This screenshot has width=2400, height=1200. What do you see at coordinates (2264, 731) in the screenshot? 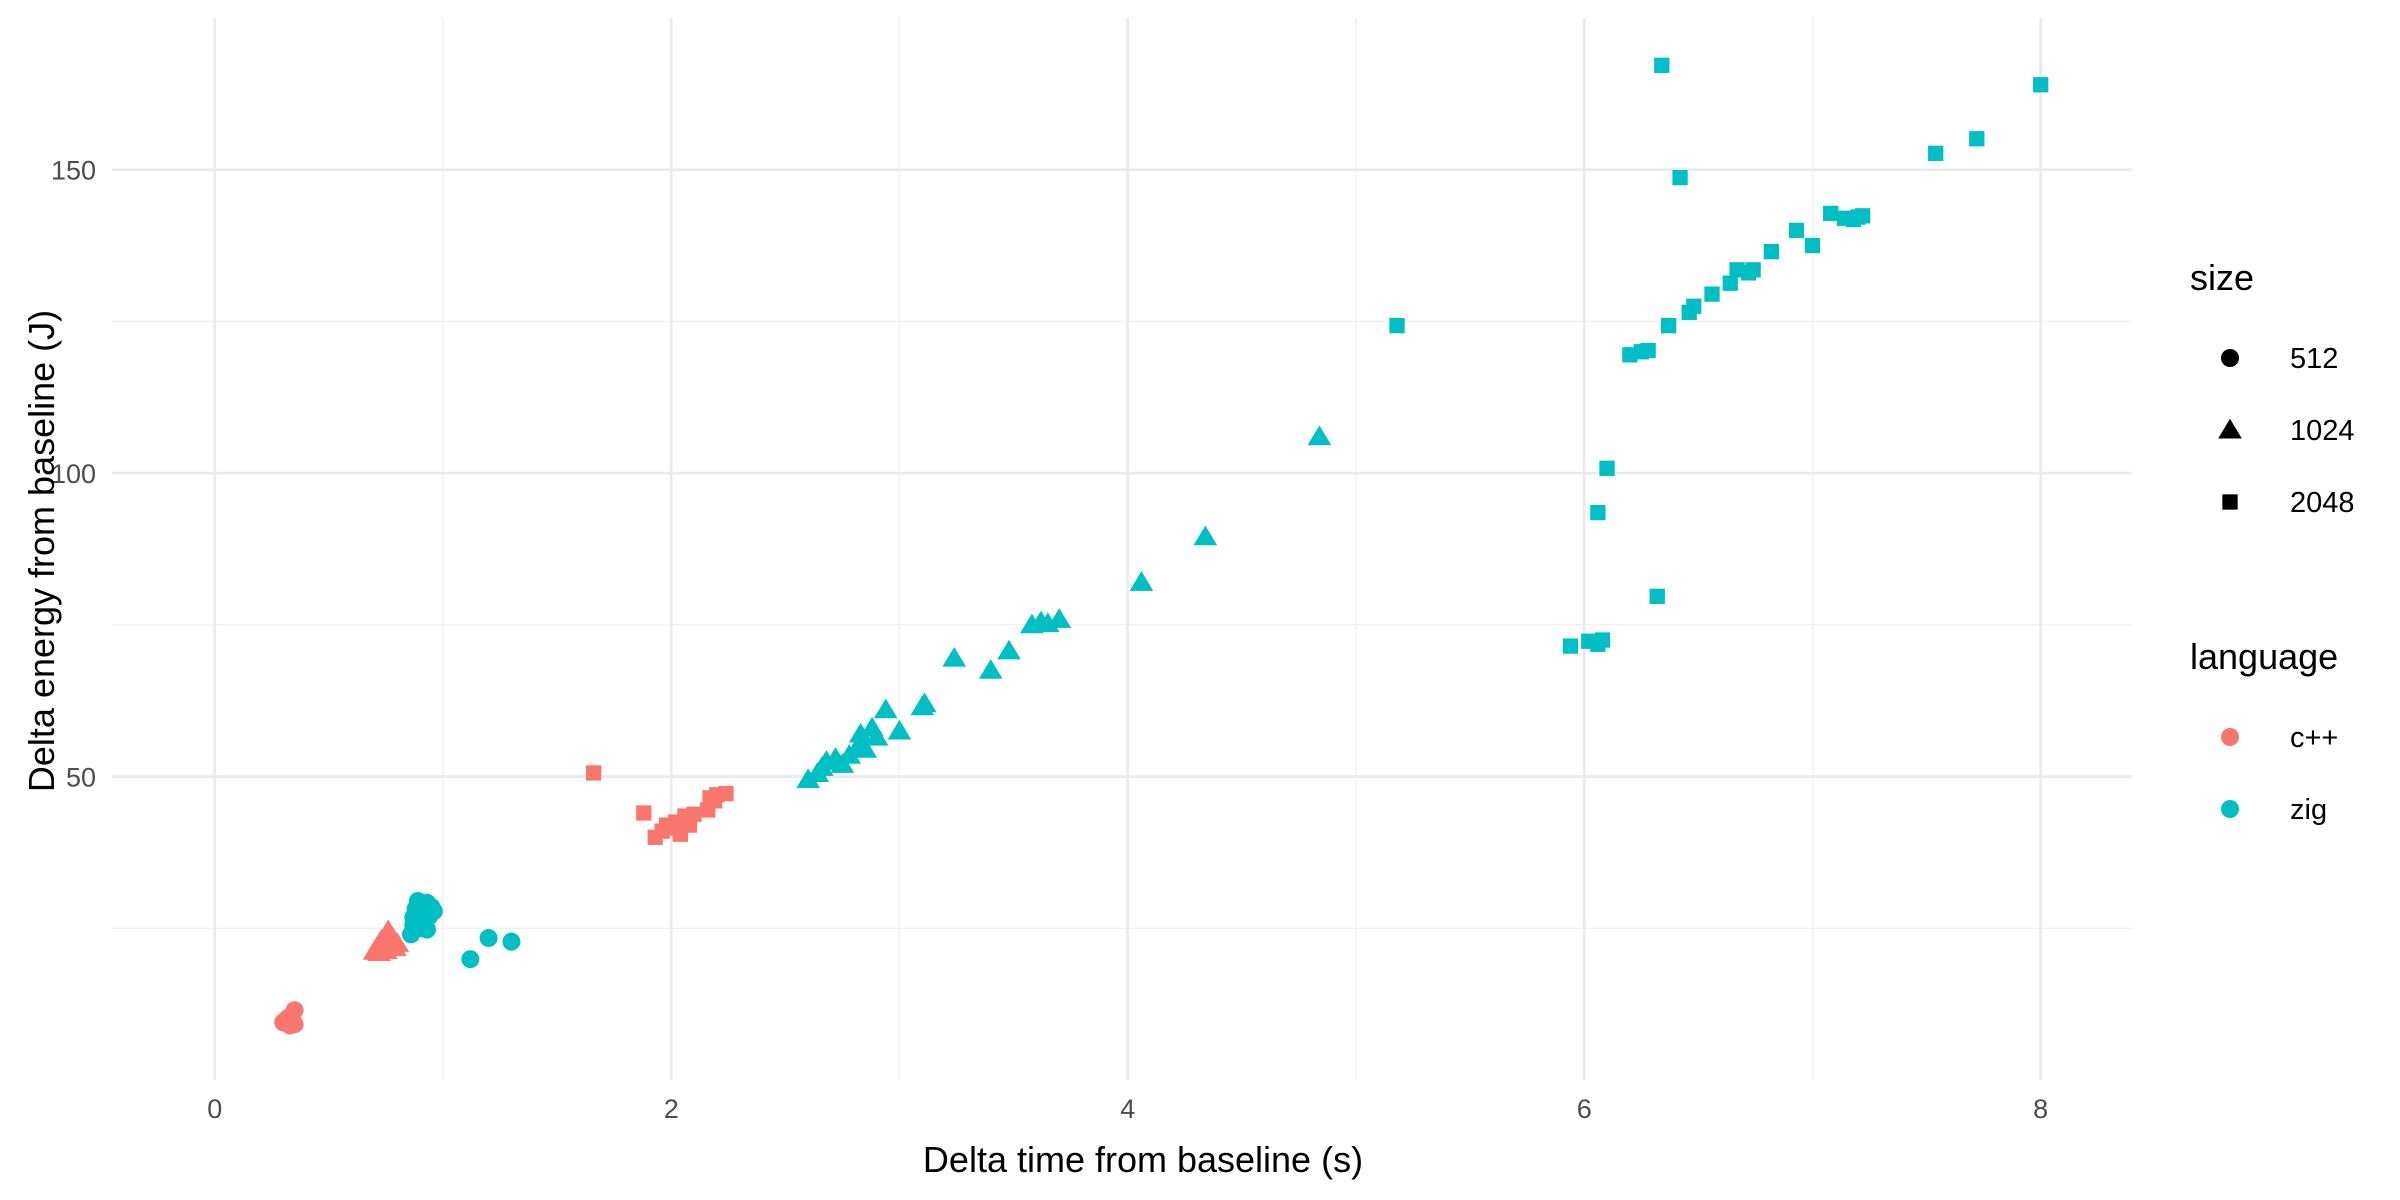
I see `legend-language: language c++ zig` at bounding box center [2264, 731].